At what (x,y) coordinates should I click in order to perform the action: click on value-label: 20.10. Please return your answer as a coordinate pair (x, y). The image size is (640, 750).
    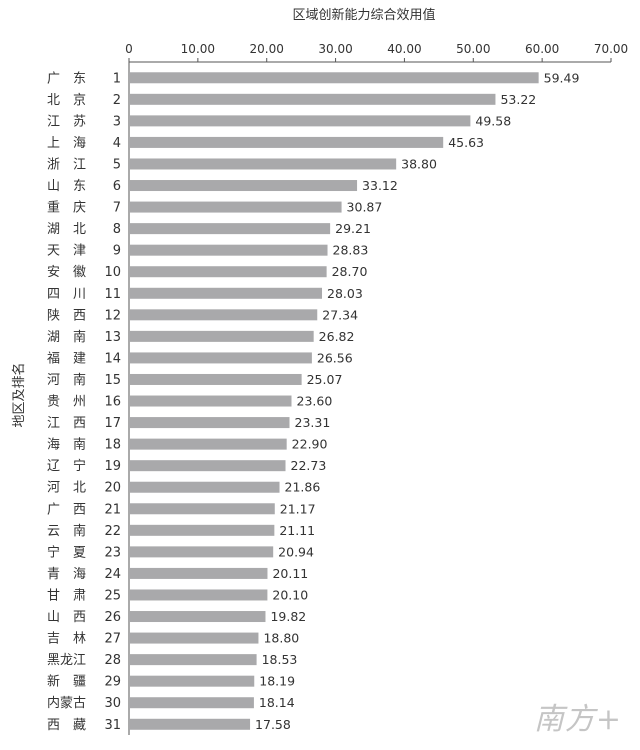
    Looking at the image, I should click on (290, 594).